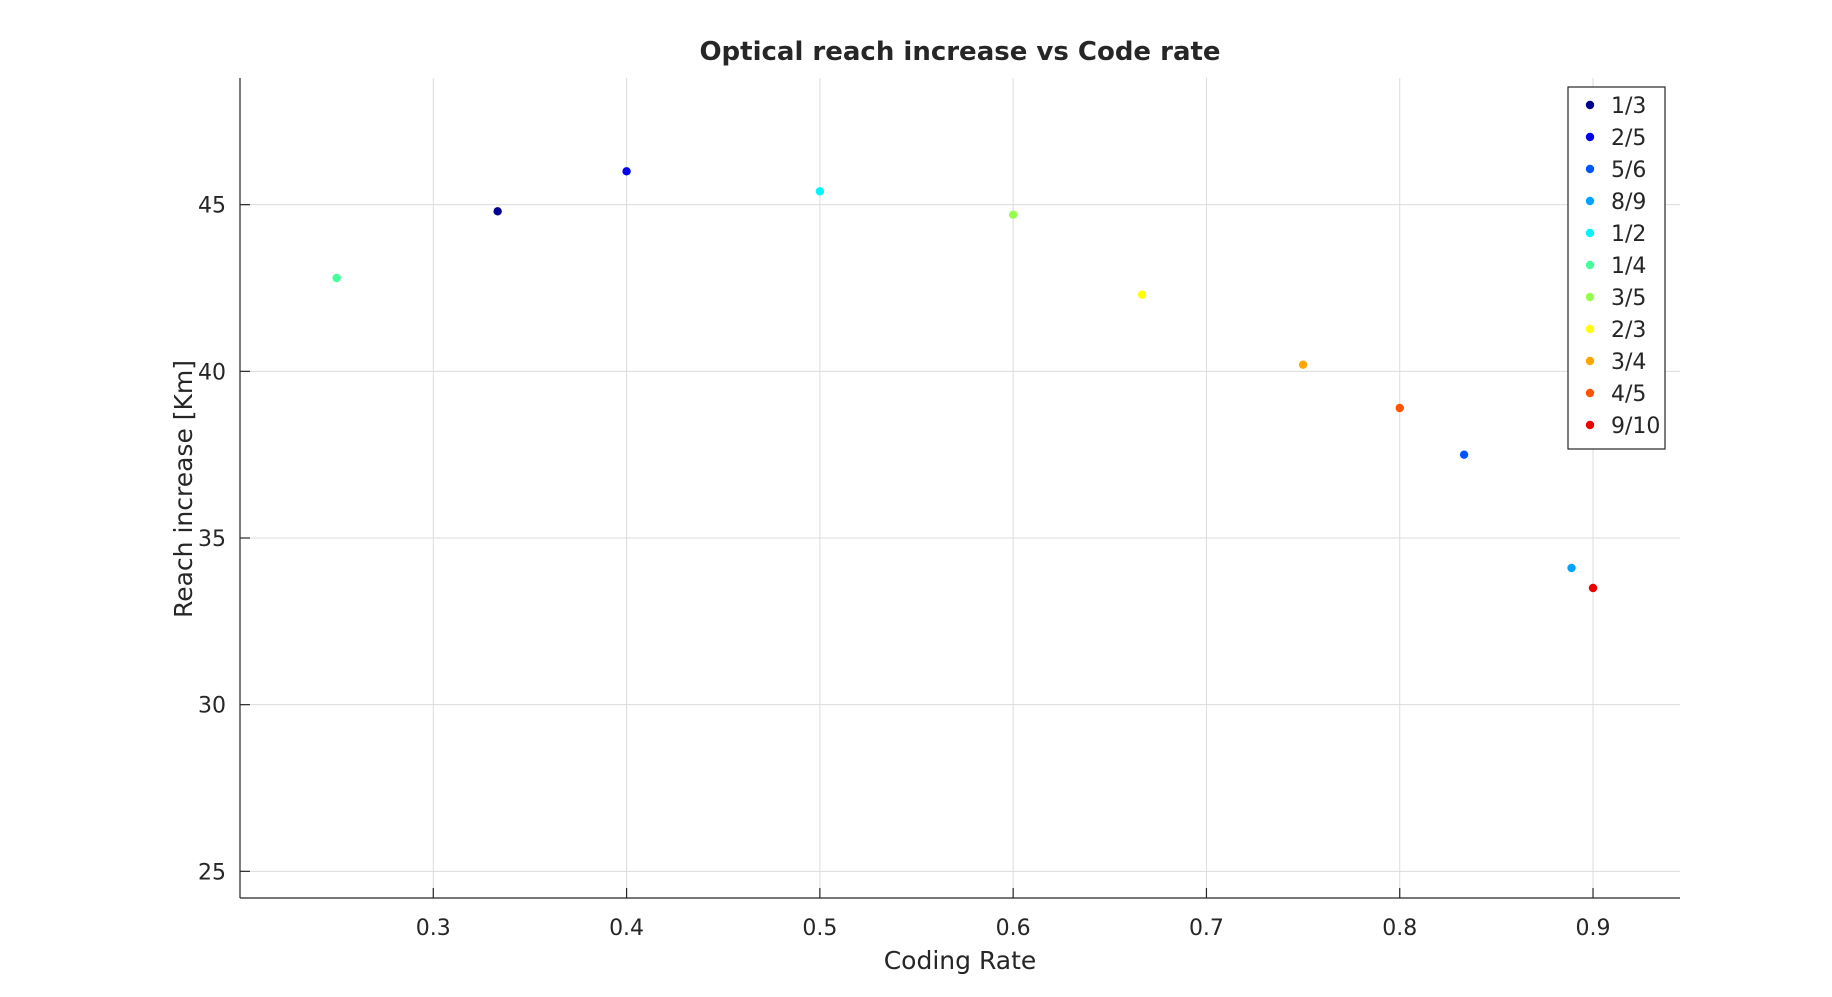 The height and width of the screenshot is (997, 1832). What do you see at coordinates (1628, 106) in the screenshot?
I see `legend-label: 1/3` at bounding box center [1628, 106].